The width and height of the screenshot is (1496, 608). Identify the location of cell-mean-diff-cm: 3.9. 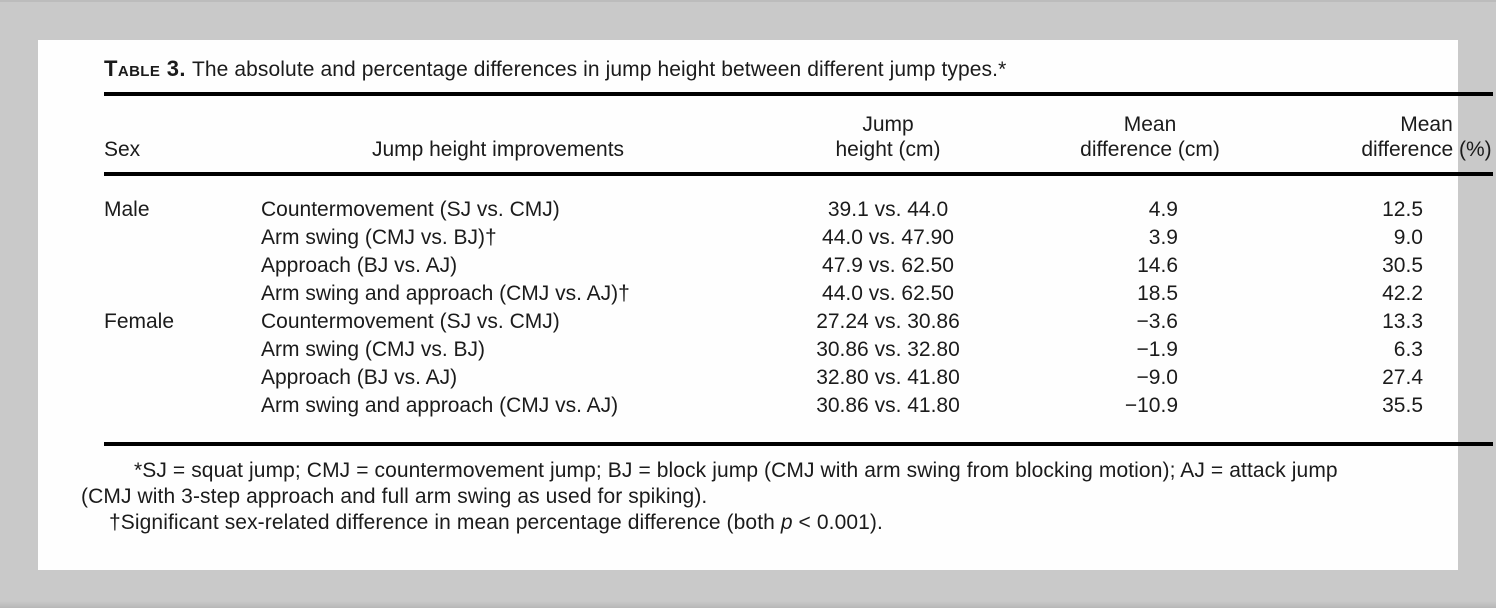
(1163, 237).